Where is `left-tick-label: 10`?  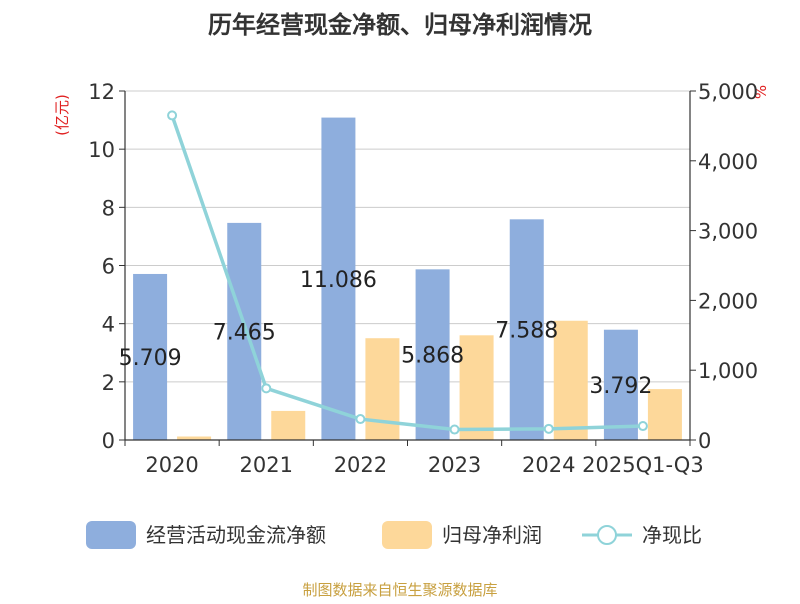 left-tick-label: 10 is located at coordinates (101, 150).